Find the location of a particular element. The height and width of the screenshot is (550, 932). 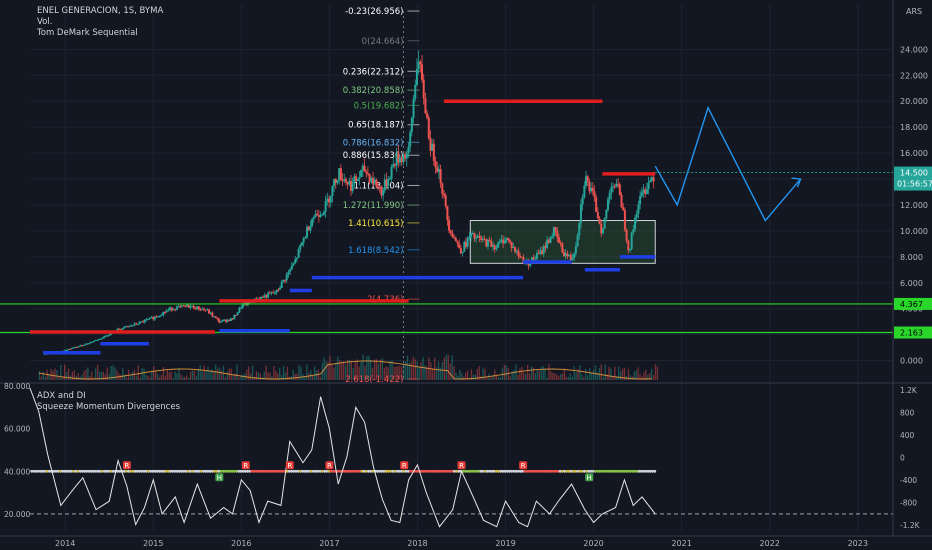

adx-label: ADX and DI is located at coordinates (61, 396).